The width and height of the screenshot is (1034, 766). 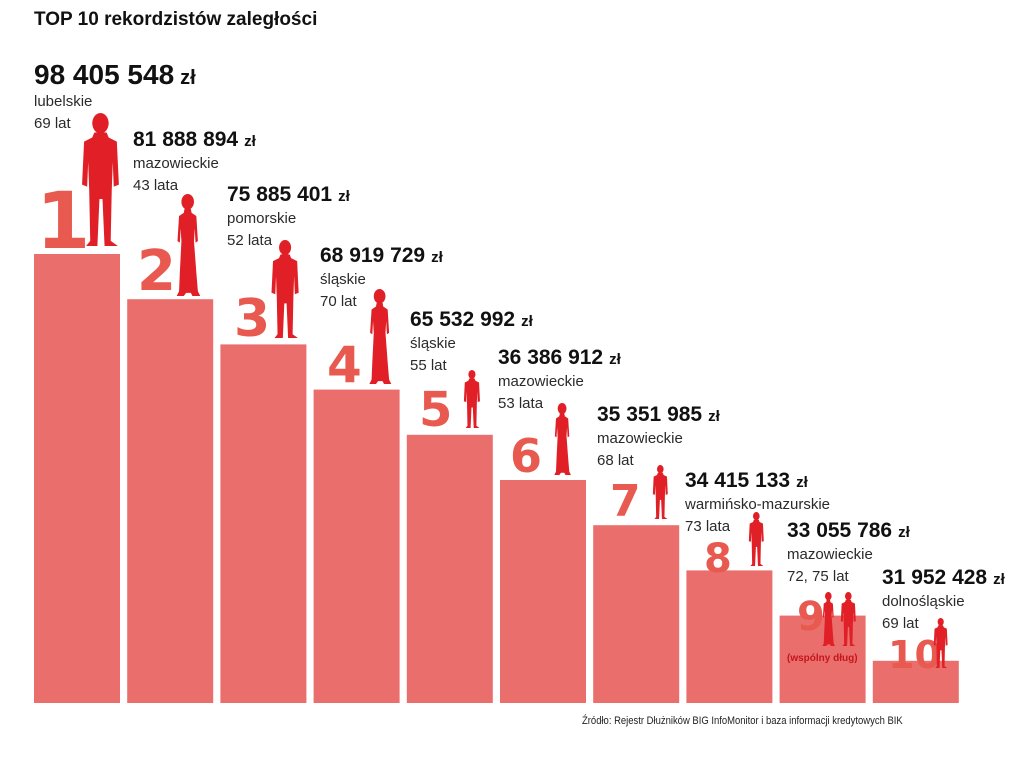 I want to click on rank-number: 4, so click(x=344, y=365).